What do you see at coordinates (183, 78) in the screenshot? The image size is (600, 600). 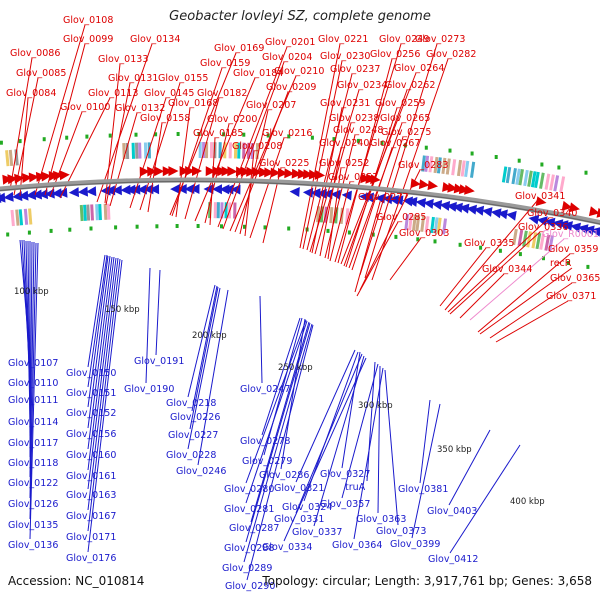 I see `gene-label-glov_0155: Glov_0155` at bounding box center [183, 78].